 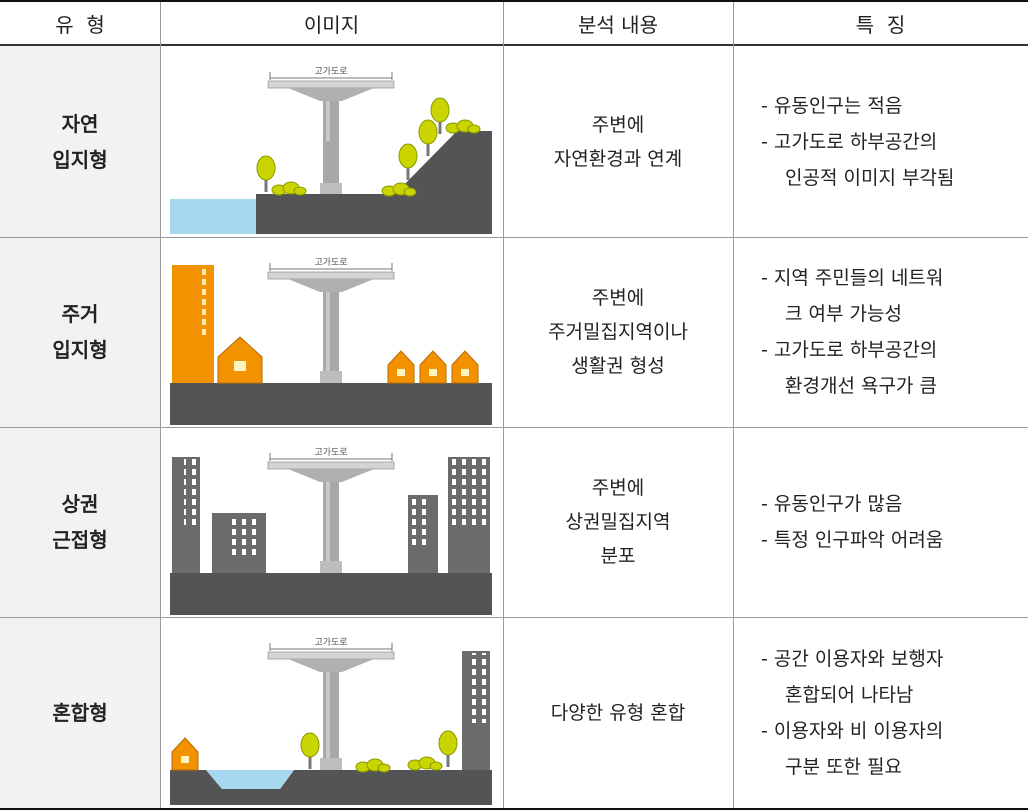 What do you see at coordinates (880, 522) in the screenshot?
I see `features-cell: - 유동인구가 많음 - 특정 인구파악 어려움` at bounding box center [880, 522].